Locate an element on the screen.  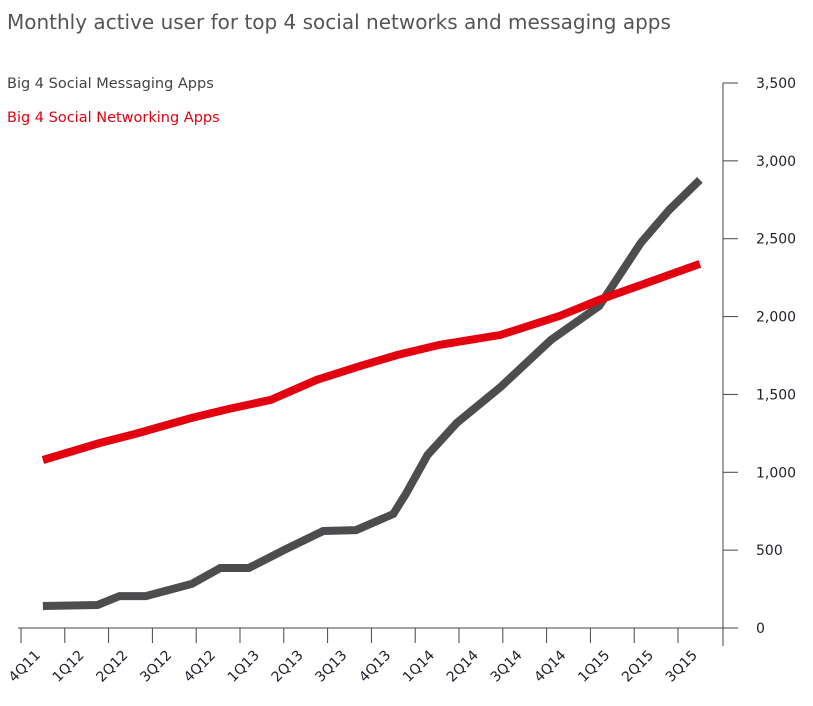
x-tick-label: 2Q12 is located at coordinates (112, 667).